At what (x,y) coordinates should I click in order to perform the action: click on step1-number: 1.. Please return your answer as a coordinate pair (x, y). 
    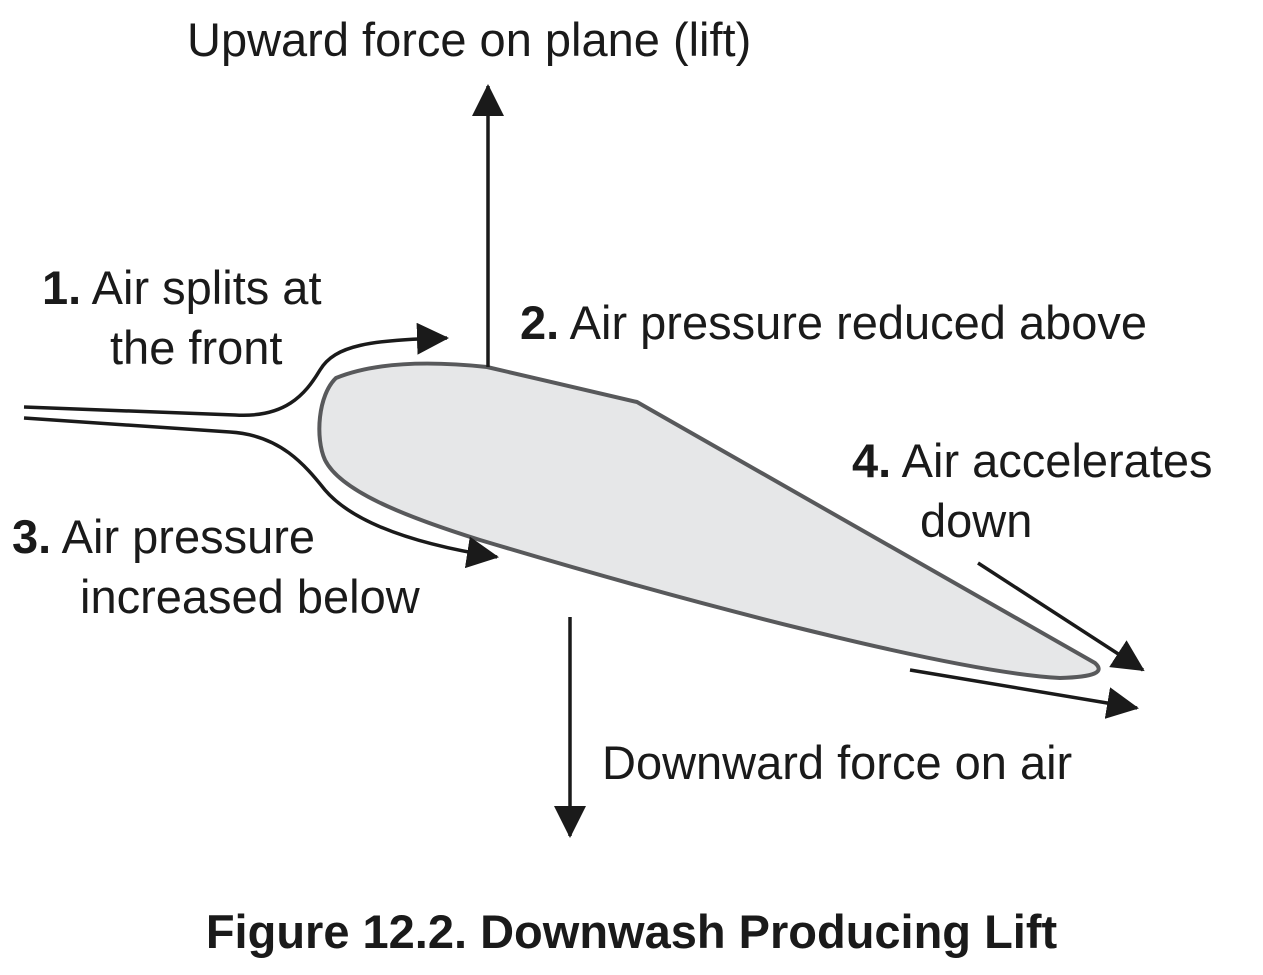
    Looking at the image, I should click on (62, 287).